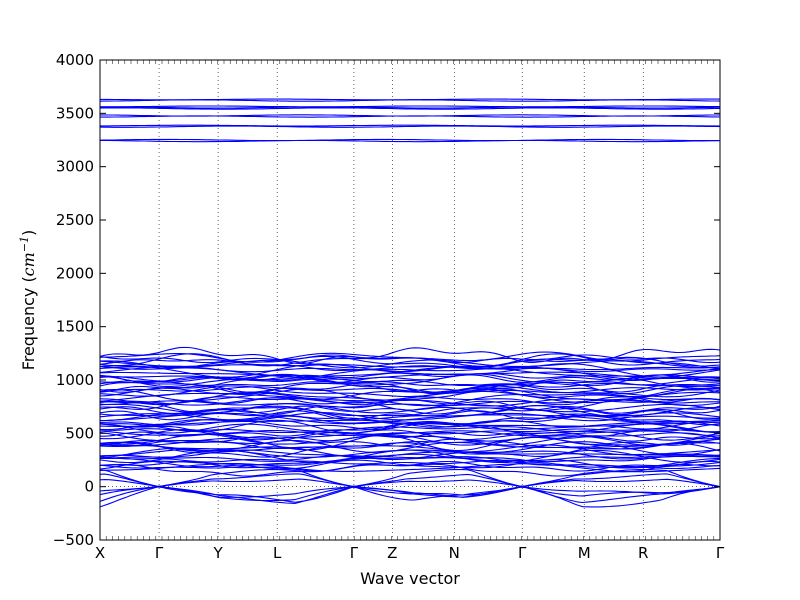 The height and width of the screenshot is (600, 800). I want to click on y-tick-label: −500, so click(73, 540).